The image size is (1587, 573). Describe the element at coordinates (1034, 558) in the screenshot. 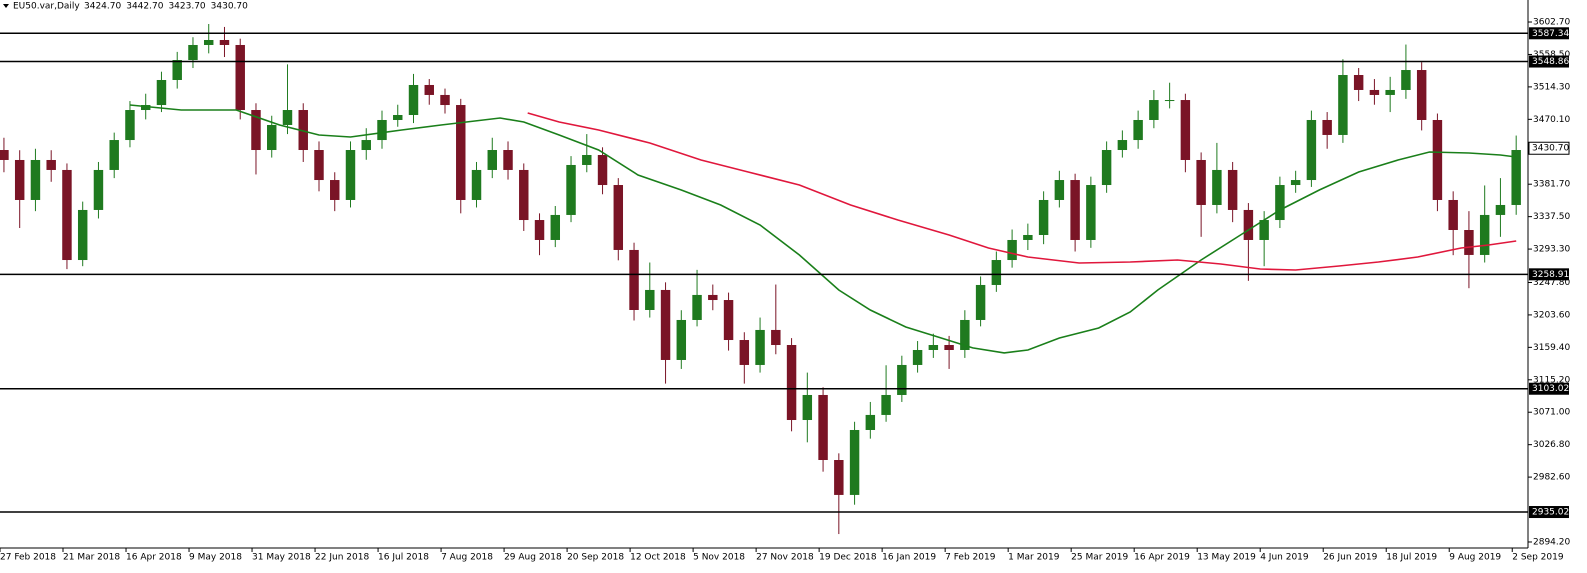

I see `x-tick-label: 1 Mar 2019` at that location.